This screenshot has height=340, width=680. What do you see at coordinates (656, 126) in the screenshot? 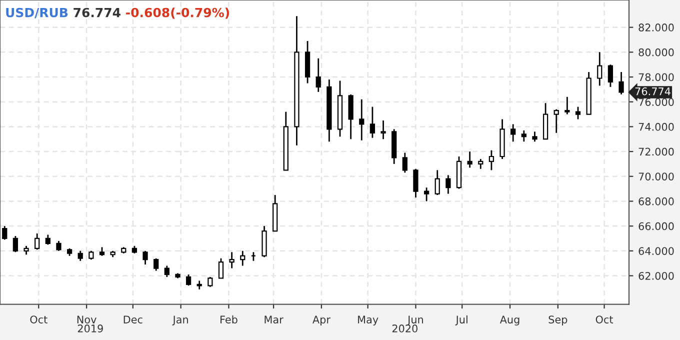
I see `y-tick-label: 74.000` at bounding box center [656, 126].